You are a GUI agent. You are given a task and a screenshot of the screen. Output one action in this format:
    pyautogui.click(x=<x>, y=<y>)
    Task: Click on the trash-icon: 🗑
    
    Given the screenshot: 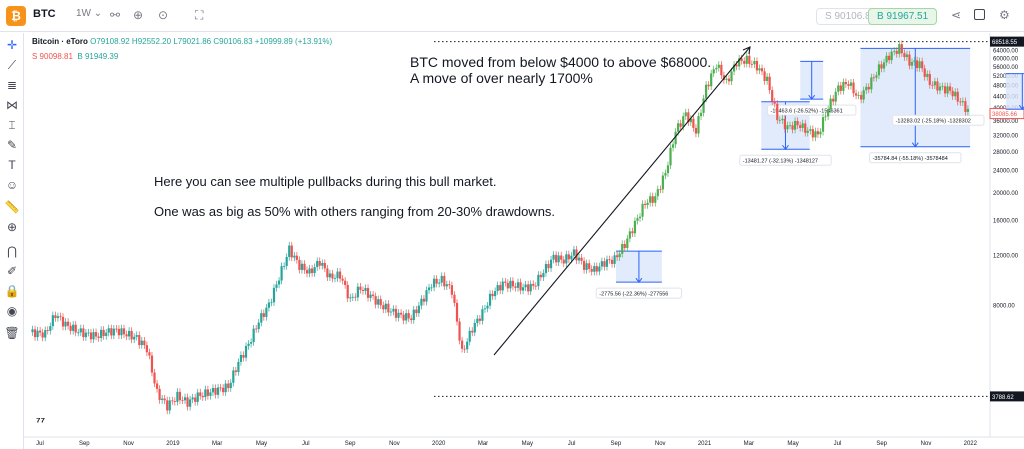 What is the action you would take?
    pyautogui.click(x=12, y=333)
    